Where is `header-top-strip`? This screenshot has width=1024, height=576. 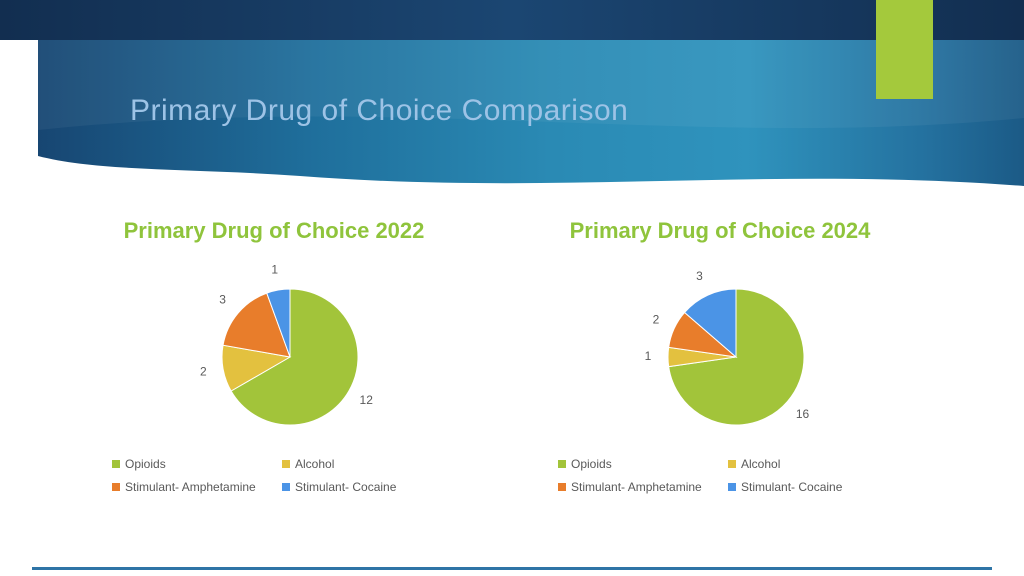 header-top-strip is located at coordinates (512, 20).